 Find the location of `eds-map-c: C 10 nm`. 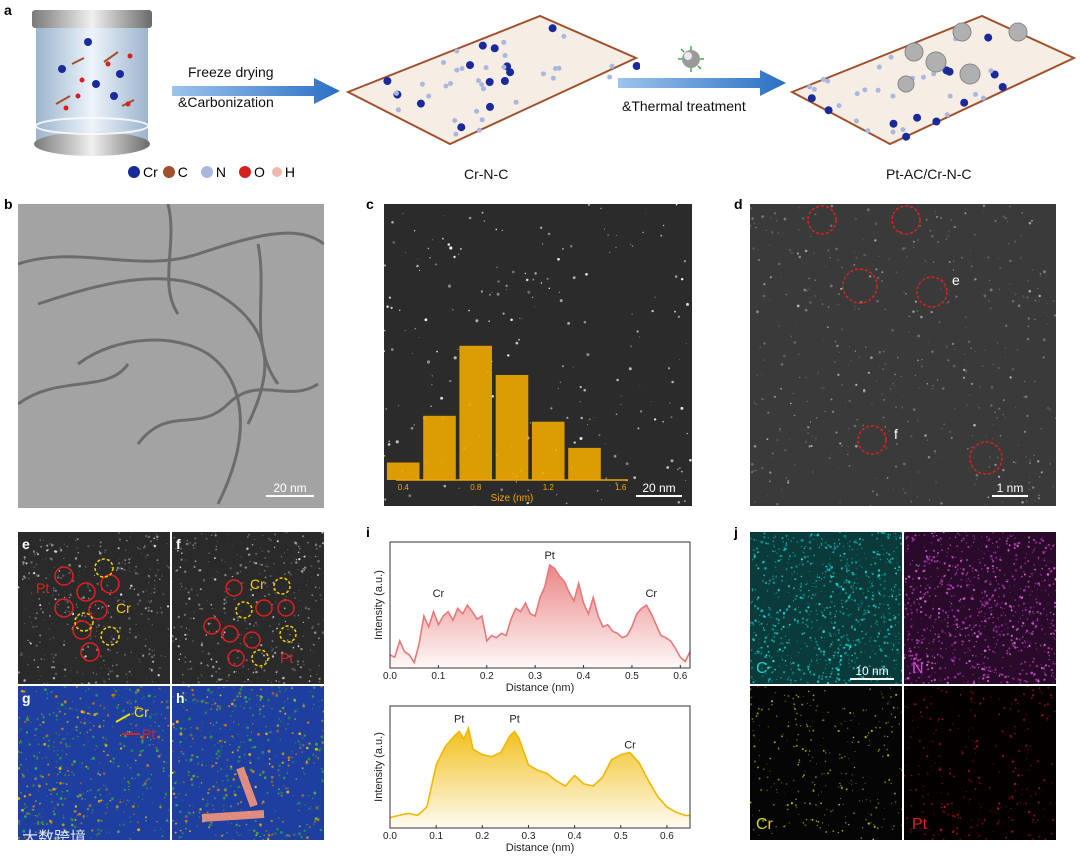

eds-map-c: C 10 nm is located at coordinates (826, 608).